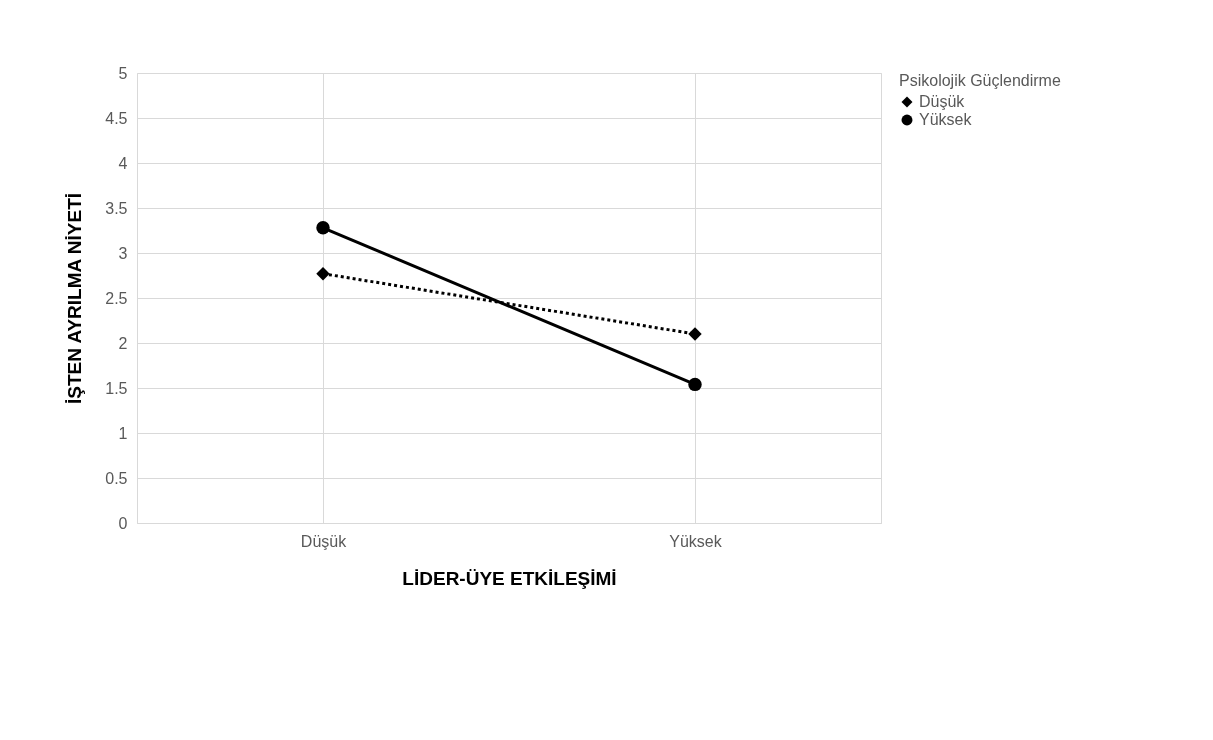  What do you see at coordinates (123, 163) in the screenshot?
I see `y-tick-label: 4` at bounding box center [123, 163].